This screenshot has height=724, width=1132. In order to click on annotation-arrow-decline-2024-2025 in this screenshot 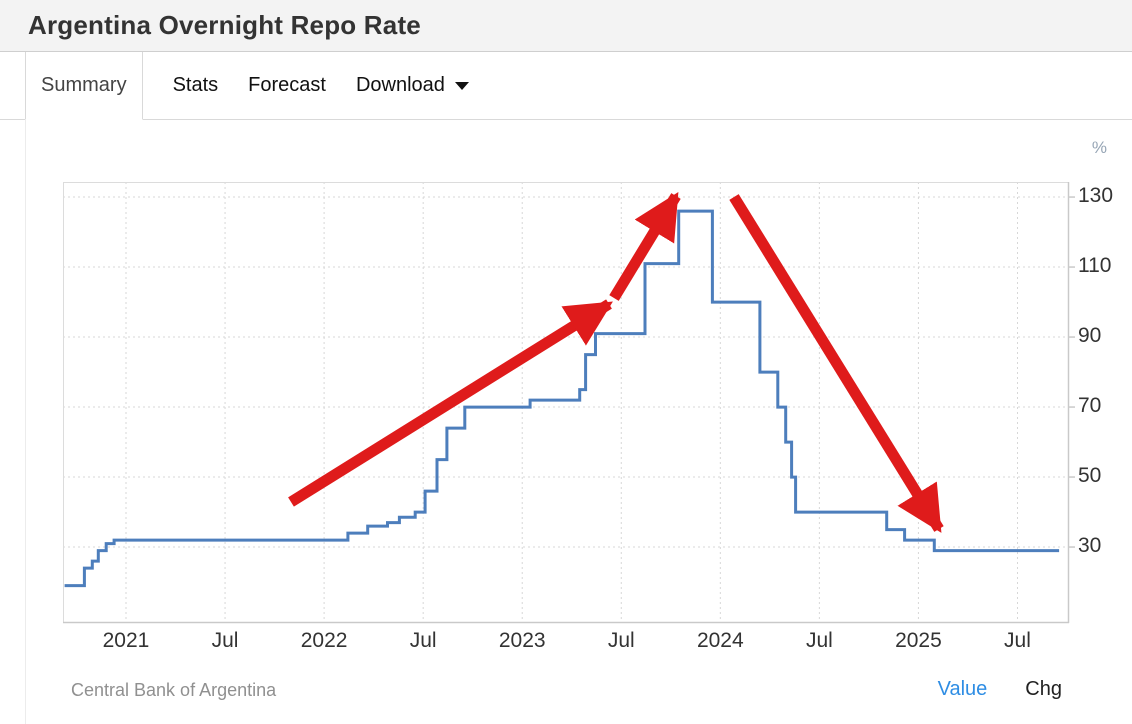, I will do `click(836, 363)`.